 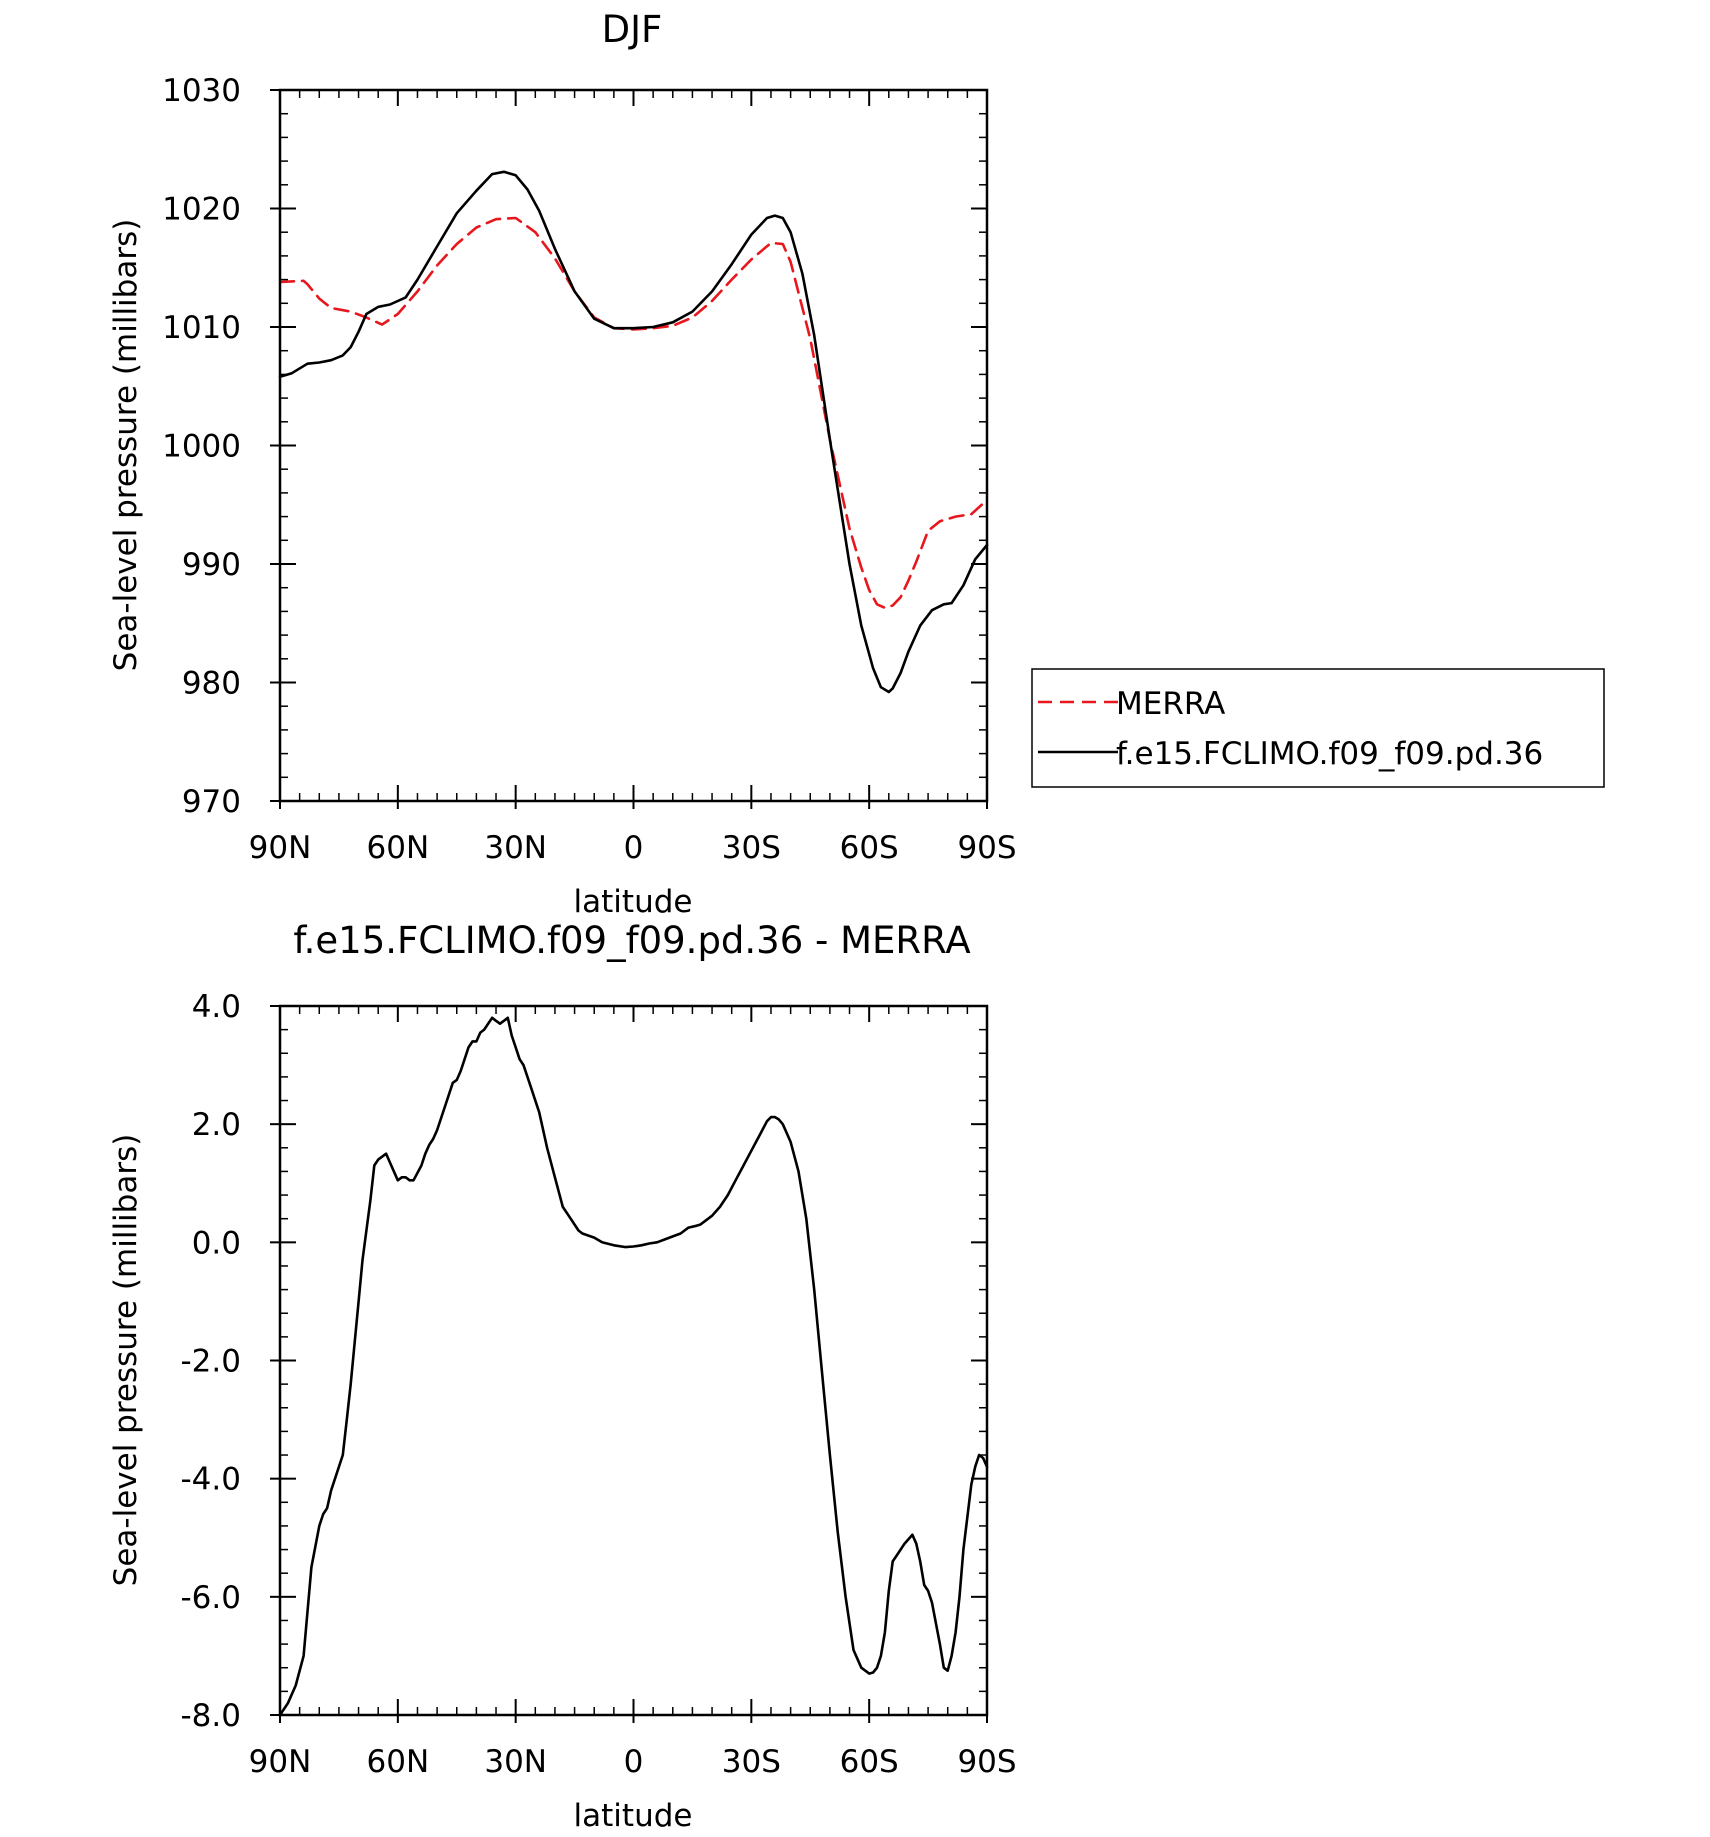 I want to click on y-tick-label: 0.0, so click(x=216, y=1243).